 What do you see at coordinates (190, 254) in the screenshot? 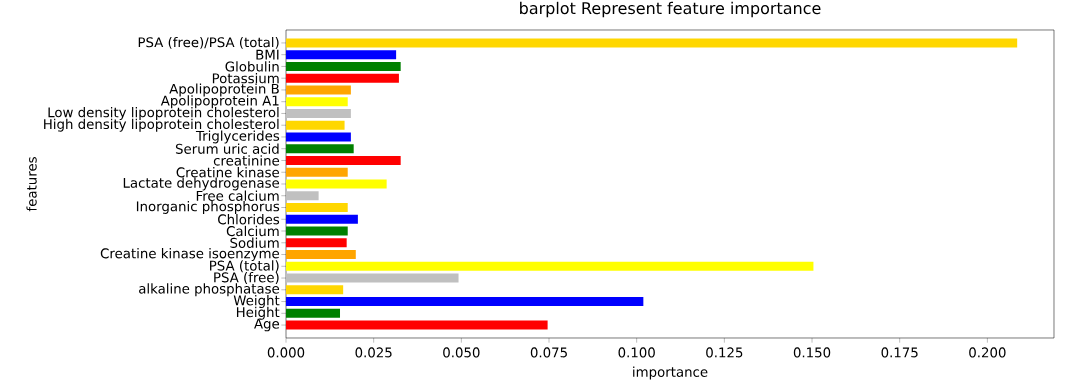
I see `y-tick-label: Creatine kinase isoenzyme` at bounding box center [190, 254].